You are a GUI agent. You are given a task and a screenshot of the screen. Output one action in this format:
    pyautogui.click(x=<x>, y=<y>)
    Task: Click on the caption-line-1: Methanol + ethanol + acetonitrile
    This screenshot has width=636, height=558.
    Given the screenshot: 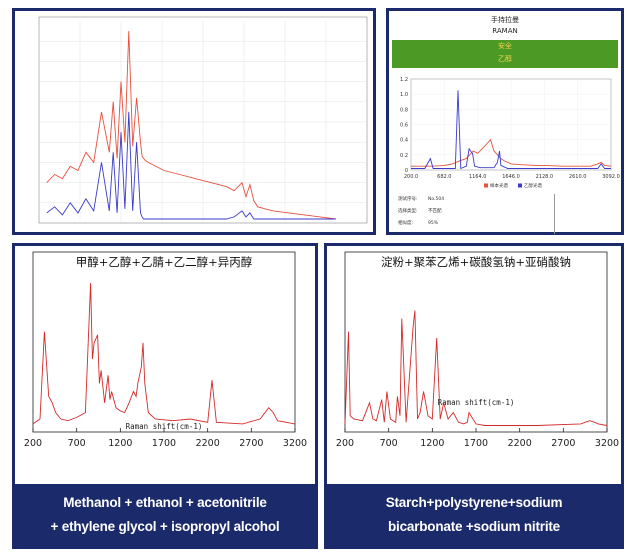 What is the action you would take?
    pyautogui.click(x=165, y=502)
    